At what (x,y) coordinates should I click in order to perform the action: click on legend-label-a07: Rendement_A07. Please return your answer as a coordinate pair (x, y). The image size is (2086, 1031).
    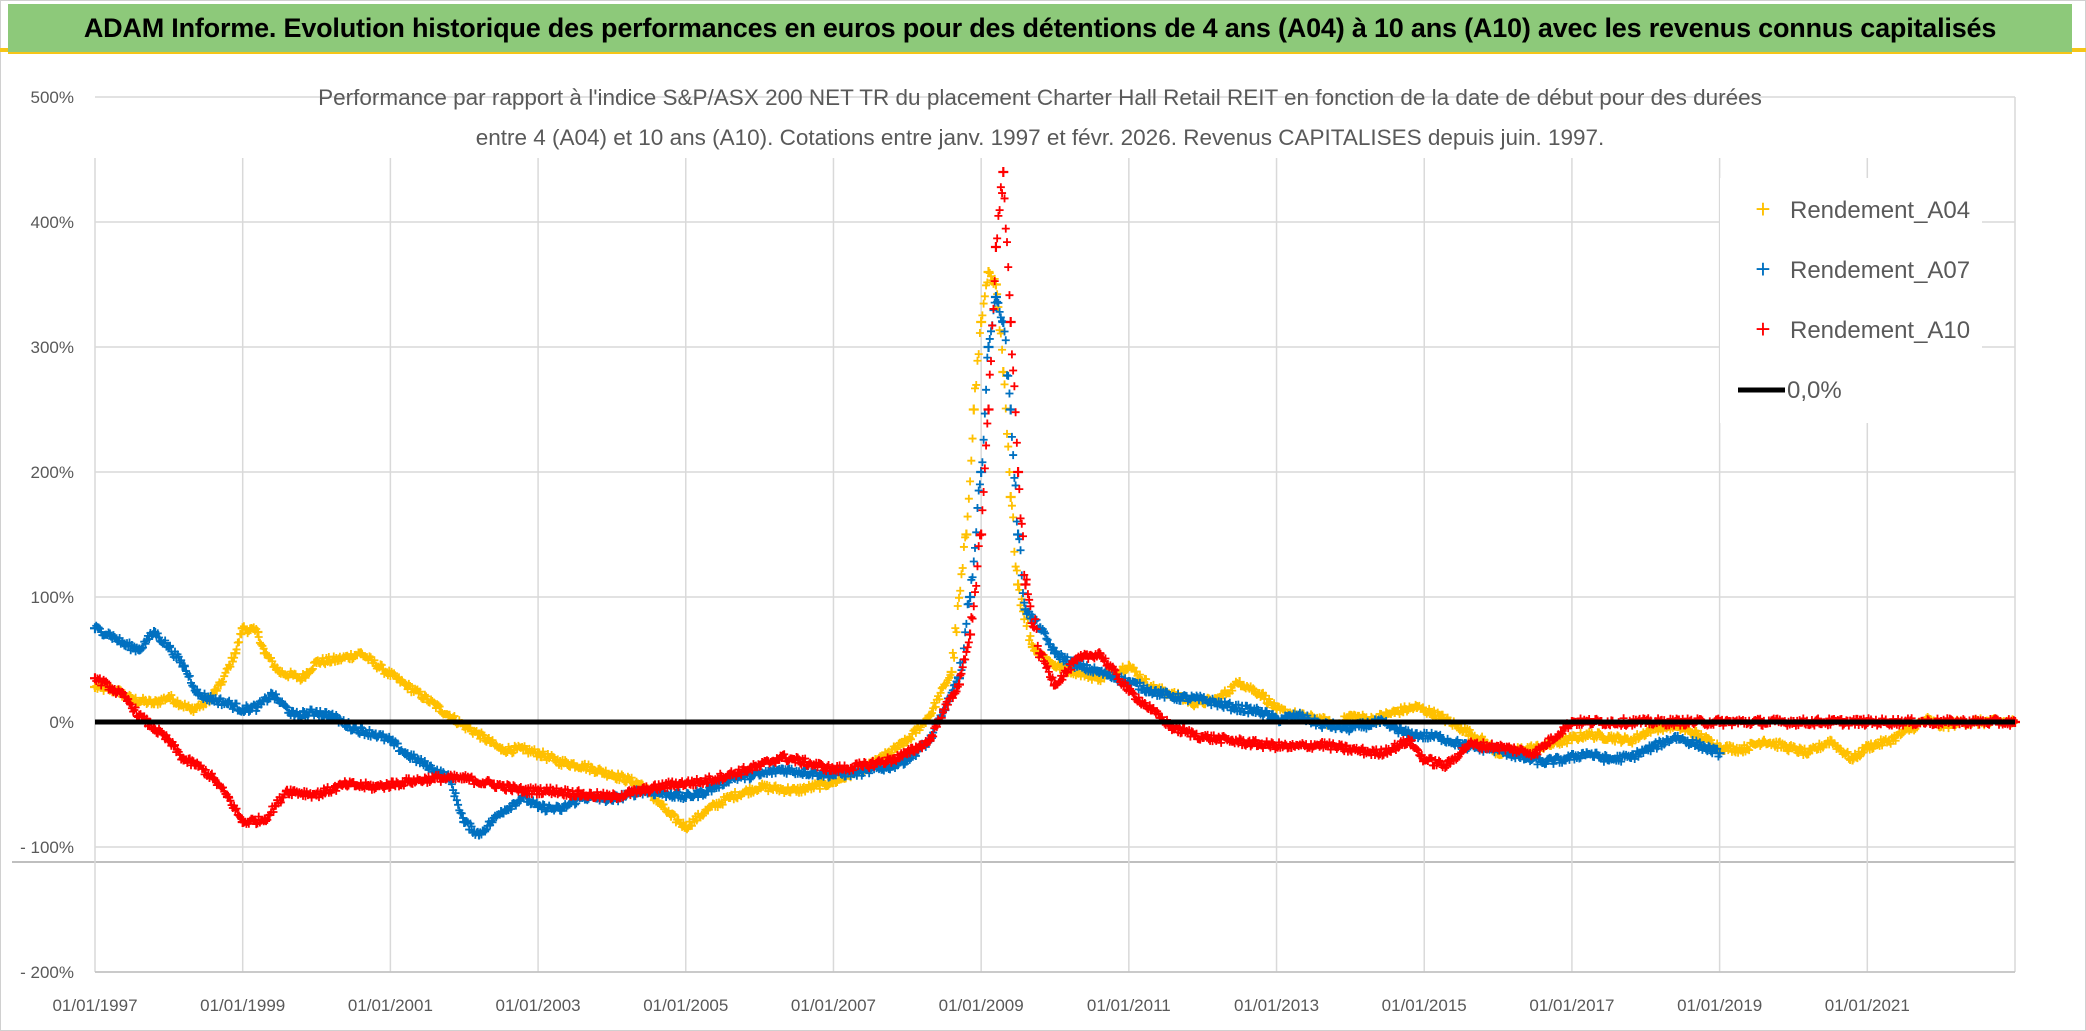
    Looking at the image, I should click on (1880, 270).